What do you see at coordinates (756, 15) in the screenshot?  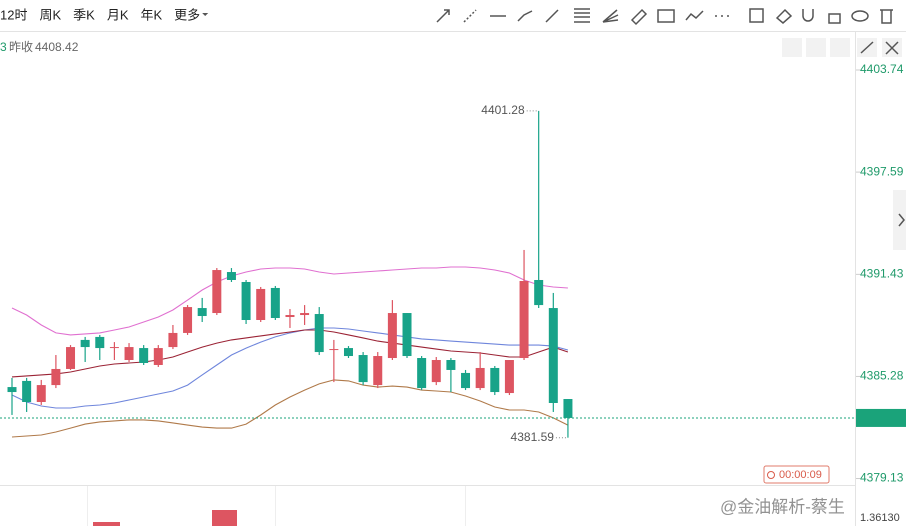 I see `tool-note` at bounding box center [756, 15].